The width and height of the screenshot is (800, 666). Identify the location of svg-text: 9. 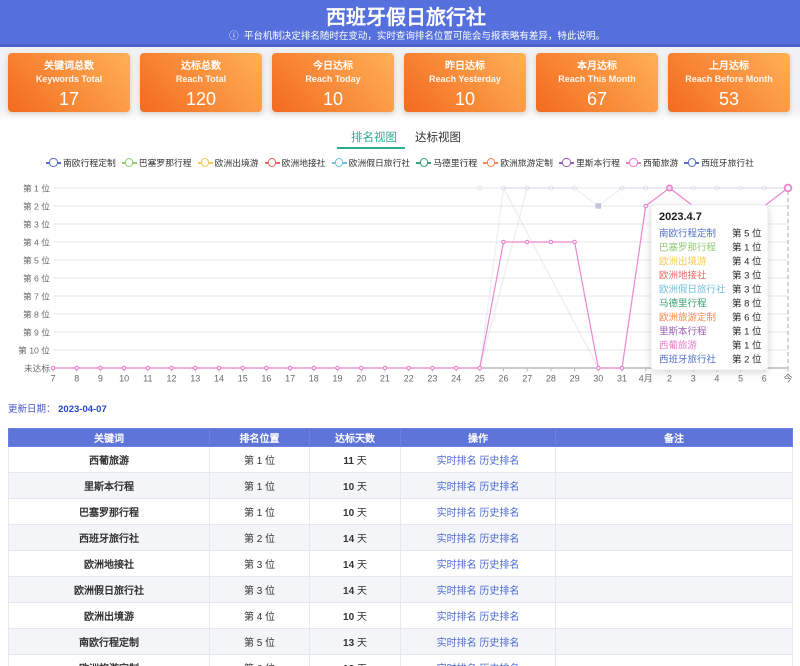
(100, 379).